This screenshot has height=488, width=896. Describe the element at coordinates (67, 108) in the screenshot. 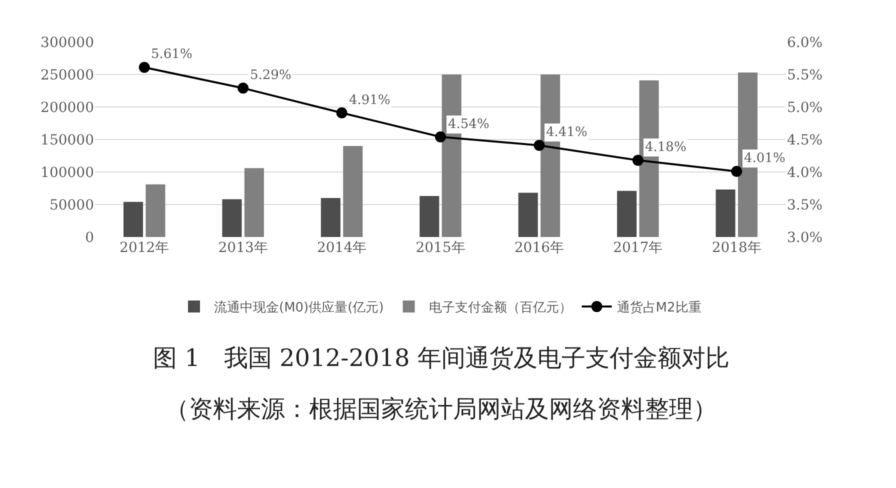

I see `y-tick-label: 200000` at that location.